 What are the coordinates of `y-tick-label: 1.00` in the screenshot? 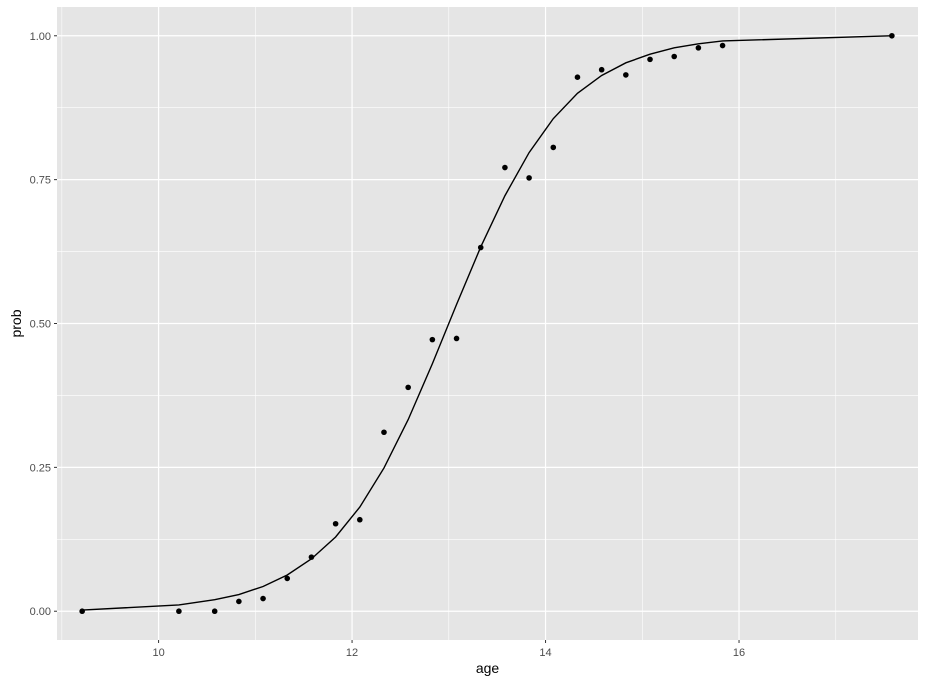 It's located at (40, 37).